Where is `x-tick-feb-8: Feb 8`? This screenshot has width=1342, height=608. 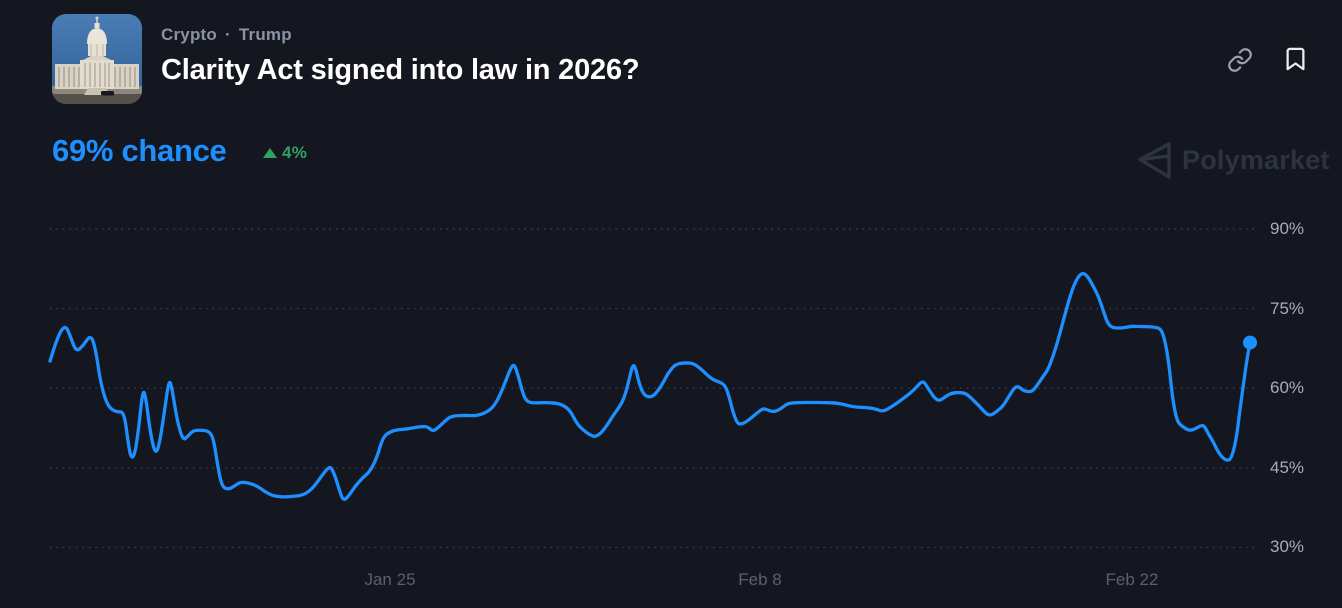
x-tick-feb-8: Feb 8 is located at coordinates (760, 579).